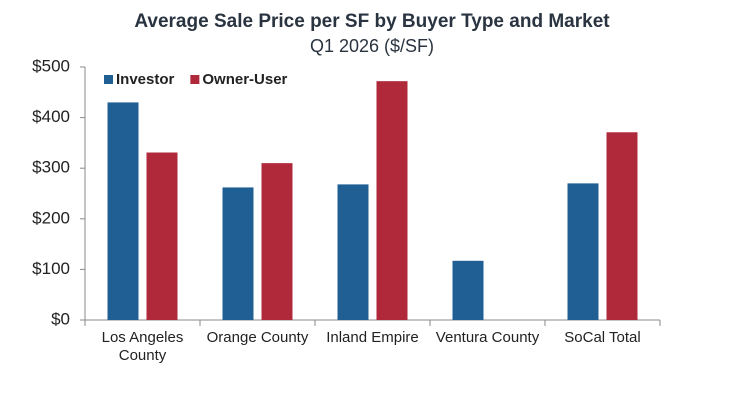 This screenshot has width=744, height=400. What do you see at coordinates (372, 46) in the screenshot?
I see `chart-subtitle: Q1 2026 ($/SF)` at bounding box center [372, 46].